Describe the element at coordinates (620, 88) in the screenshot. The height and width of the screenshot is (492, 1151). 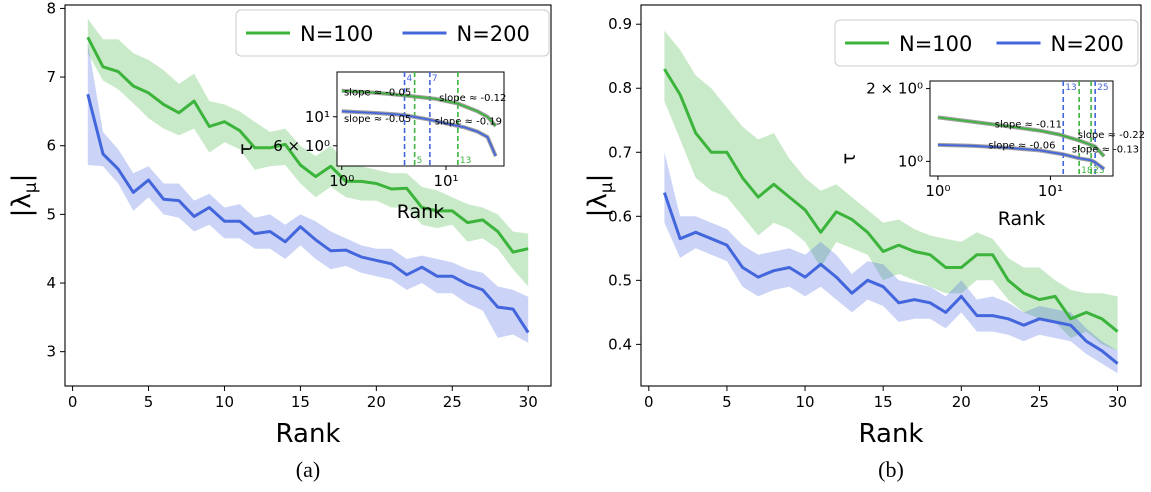
I see `y-tick-label: 0.8` at that location.